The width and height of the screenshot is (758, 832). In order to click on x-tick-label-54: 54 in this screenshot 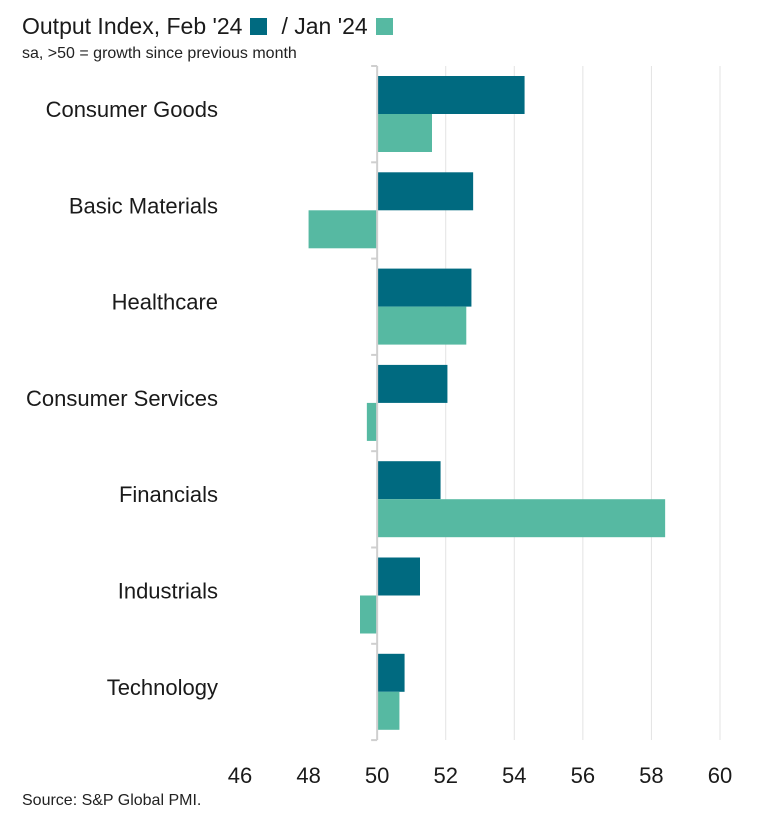, I will do `click(514, 775)`.